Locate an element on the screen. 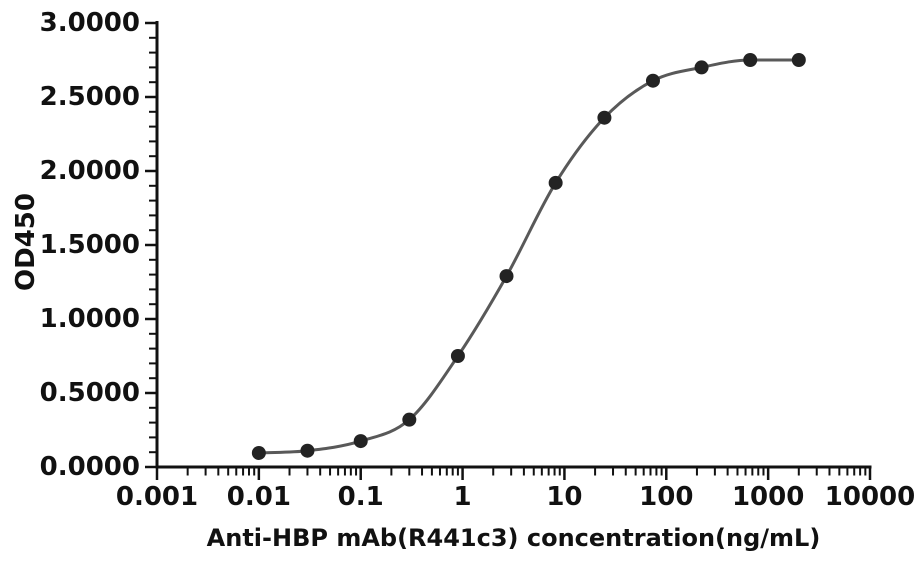  x-tick-label: 0.001 is located at coordinates (157, 497).